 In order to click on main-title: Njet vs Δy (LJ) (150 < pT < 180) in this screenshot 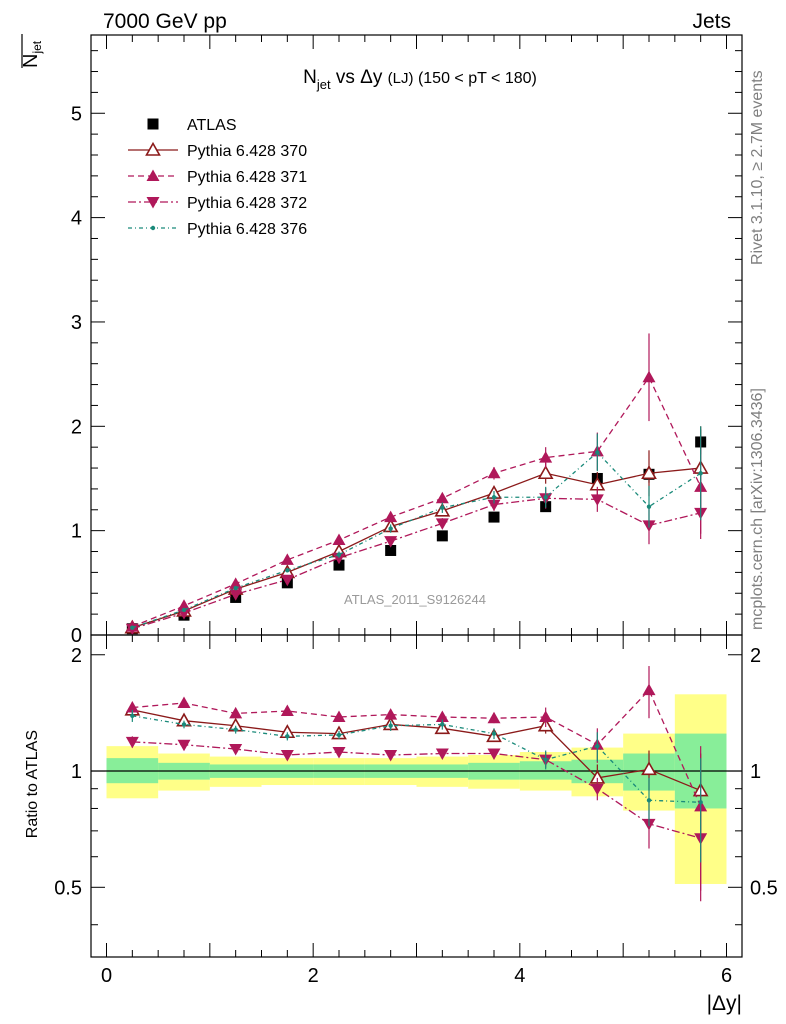, I will do `click(420, 79)`.